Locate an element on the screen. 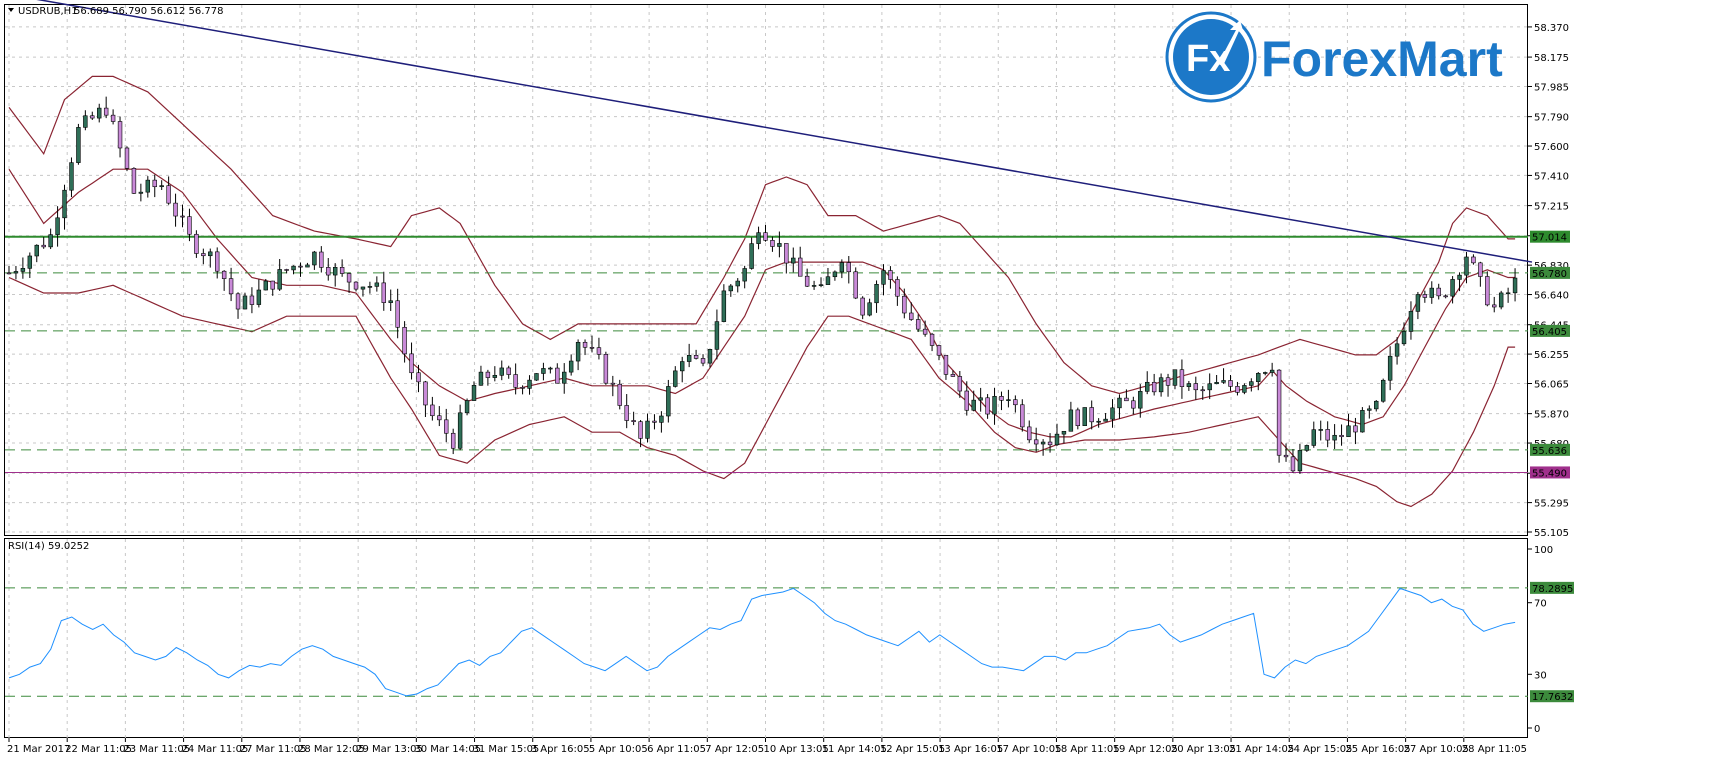  price-tick-label: 55.105 is located at coordinates (1551, 533).